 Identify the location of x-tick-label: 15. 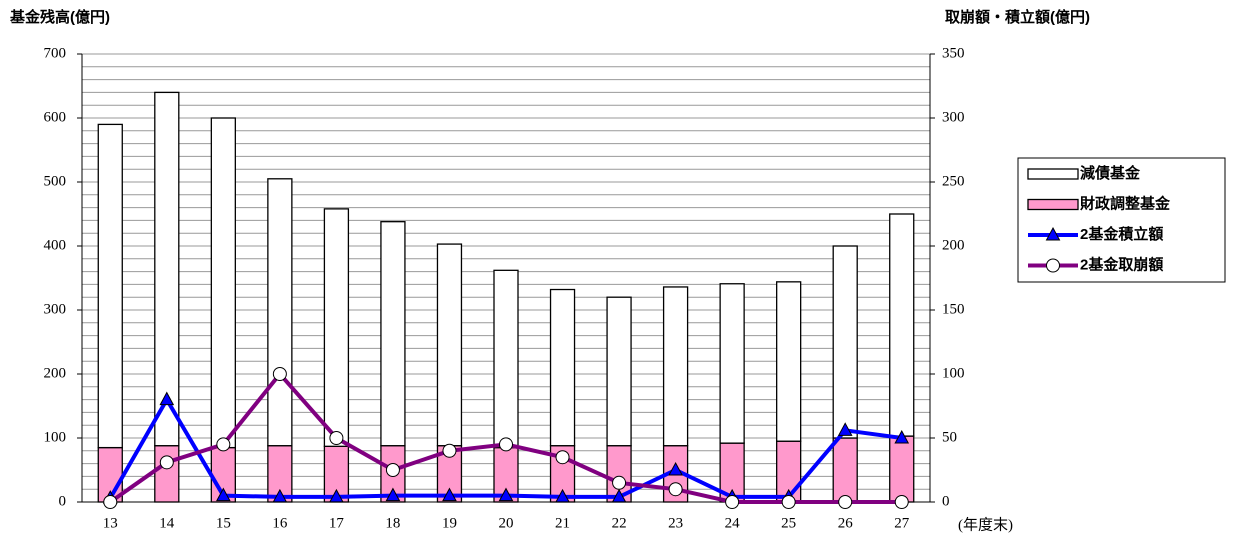
(223, 523).